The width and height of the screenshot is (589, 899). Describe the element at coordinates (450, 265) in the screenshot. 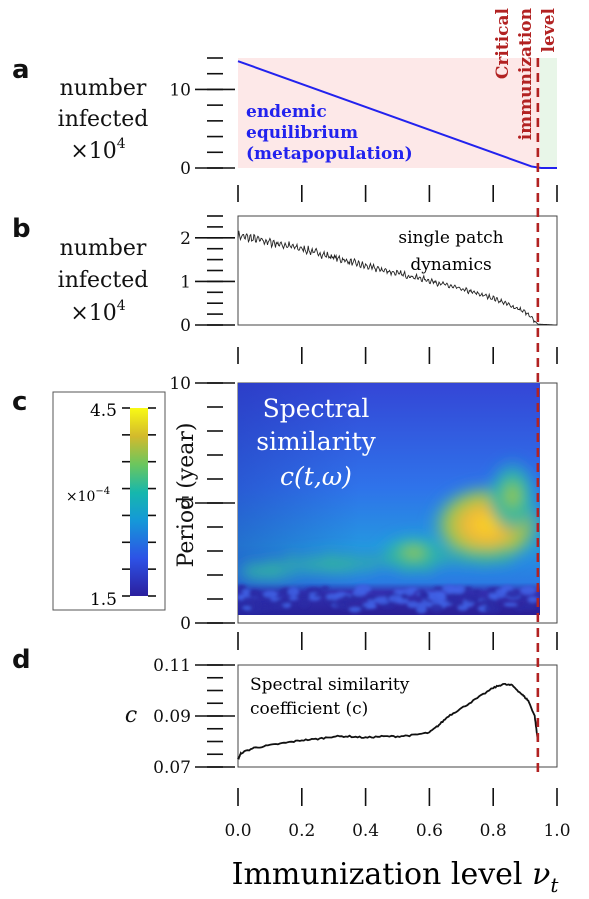

I see `patch-annotation-2: dynamics` at that location.